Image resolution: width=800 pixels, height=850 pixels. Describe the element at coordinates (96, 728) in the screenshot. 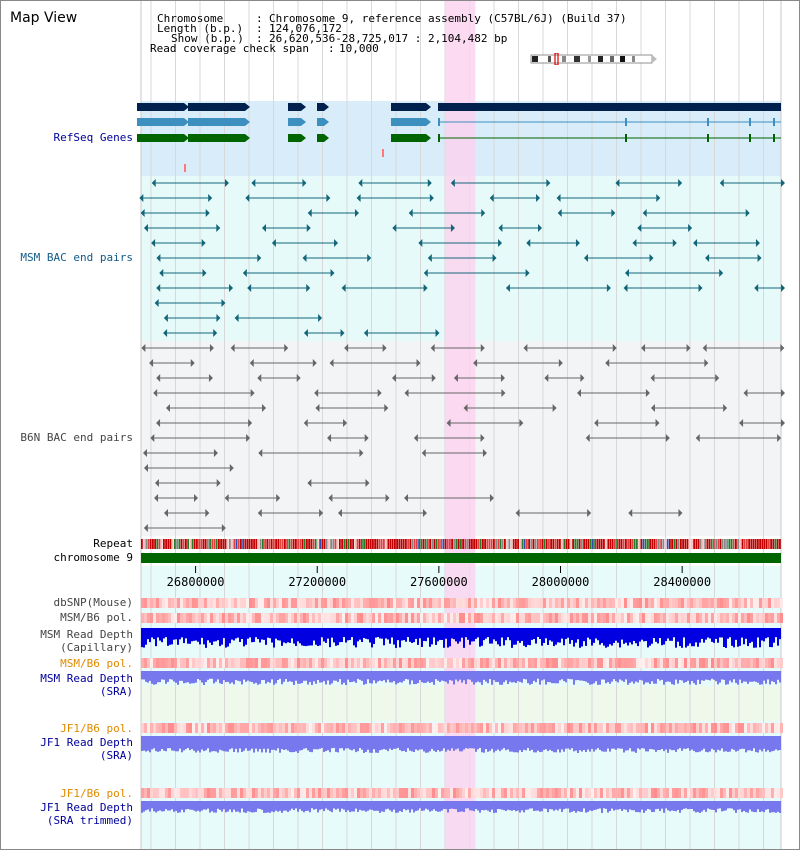

I see `track-label-jf1-pol: JF1/B6 pol.` at that location.